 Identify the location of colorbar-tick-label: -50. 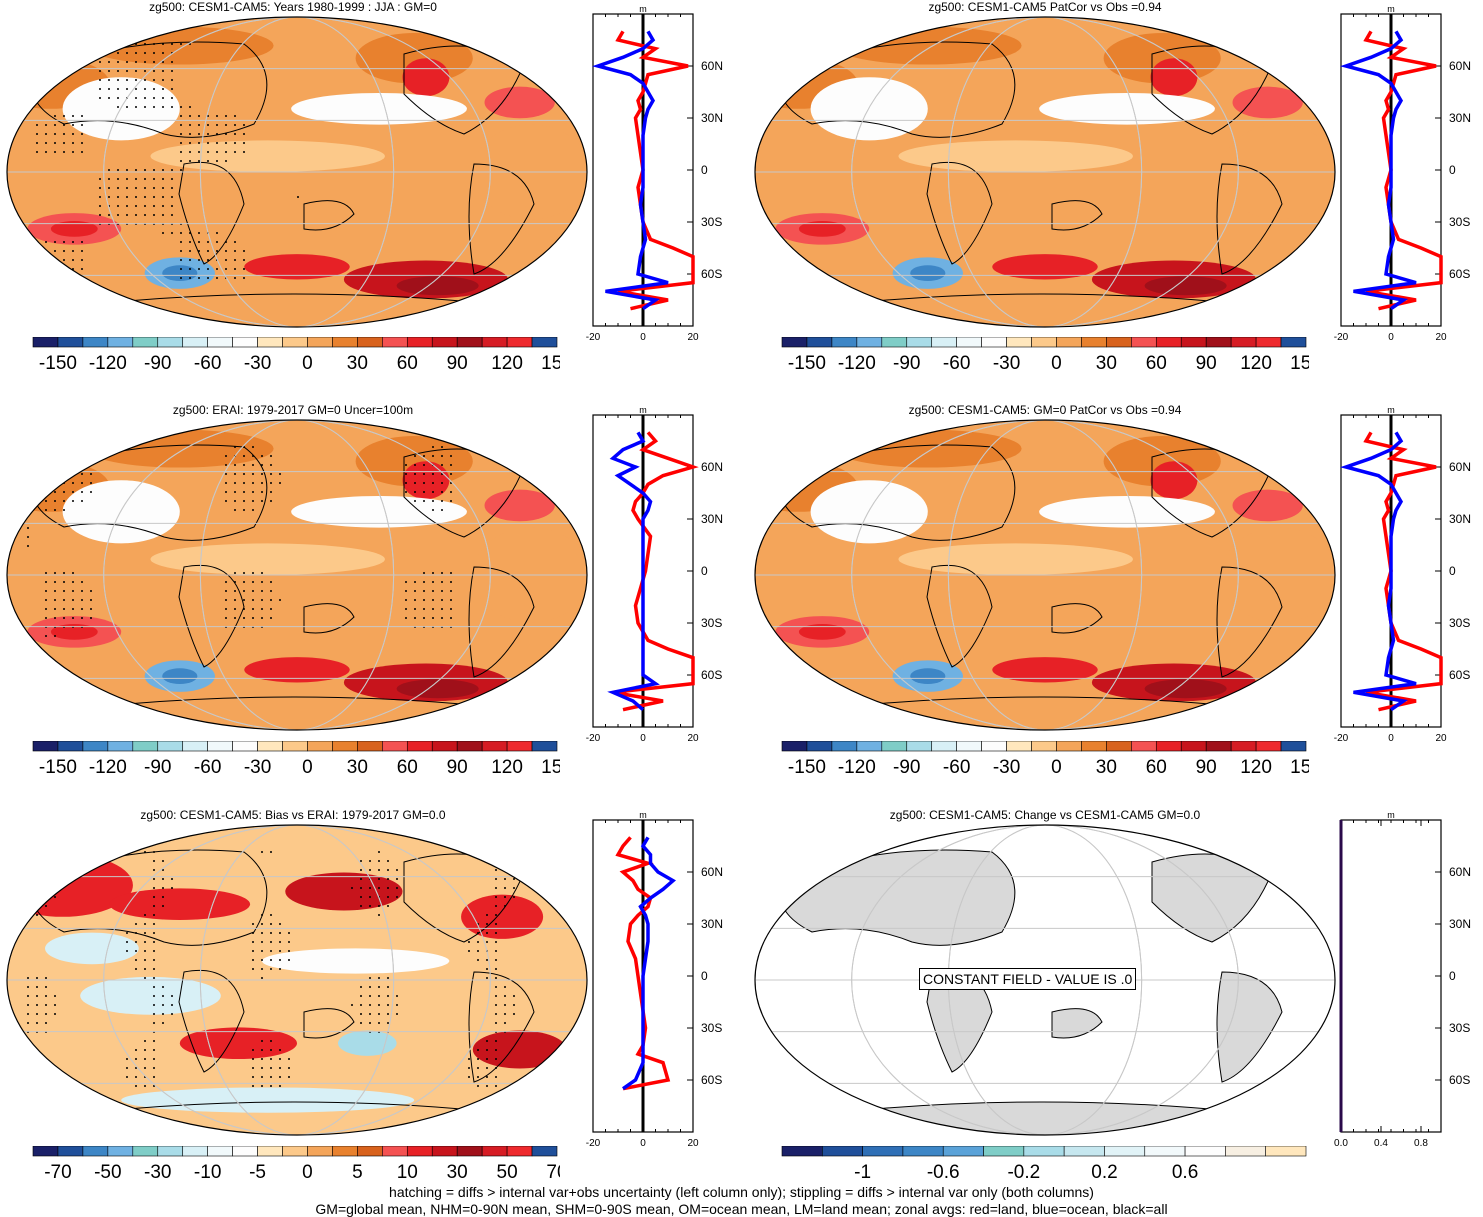
(107, 1172).